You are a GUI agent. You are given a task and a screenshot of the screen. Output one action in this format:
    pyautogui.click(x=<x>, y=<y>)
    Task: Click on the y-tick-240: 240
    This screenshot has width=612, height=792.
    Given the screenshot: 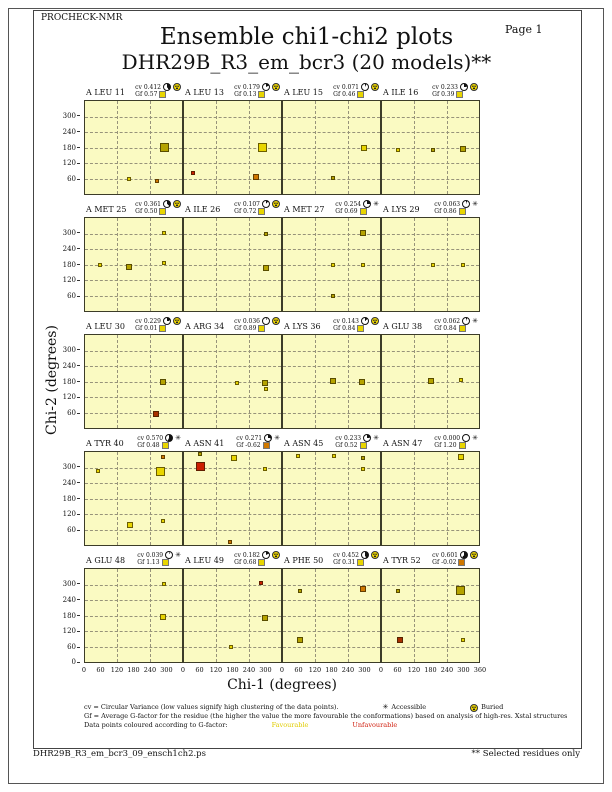 What is the action you would take?
    pyautogui.click(x=70, y=366)
    